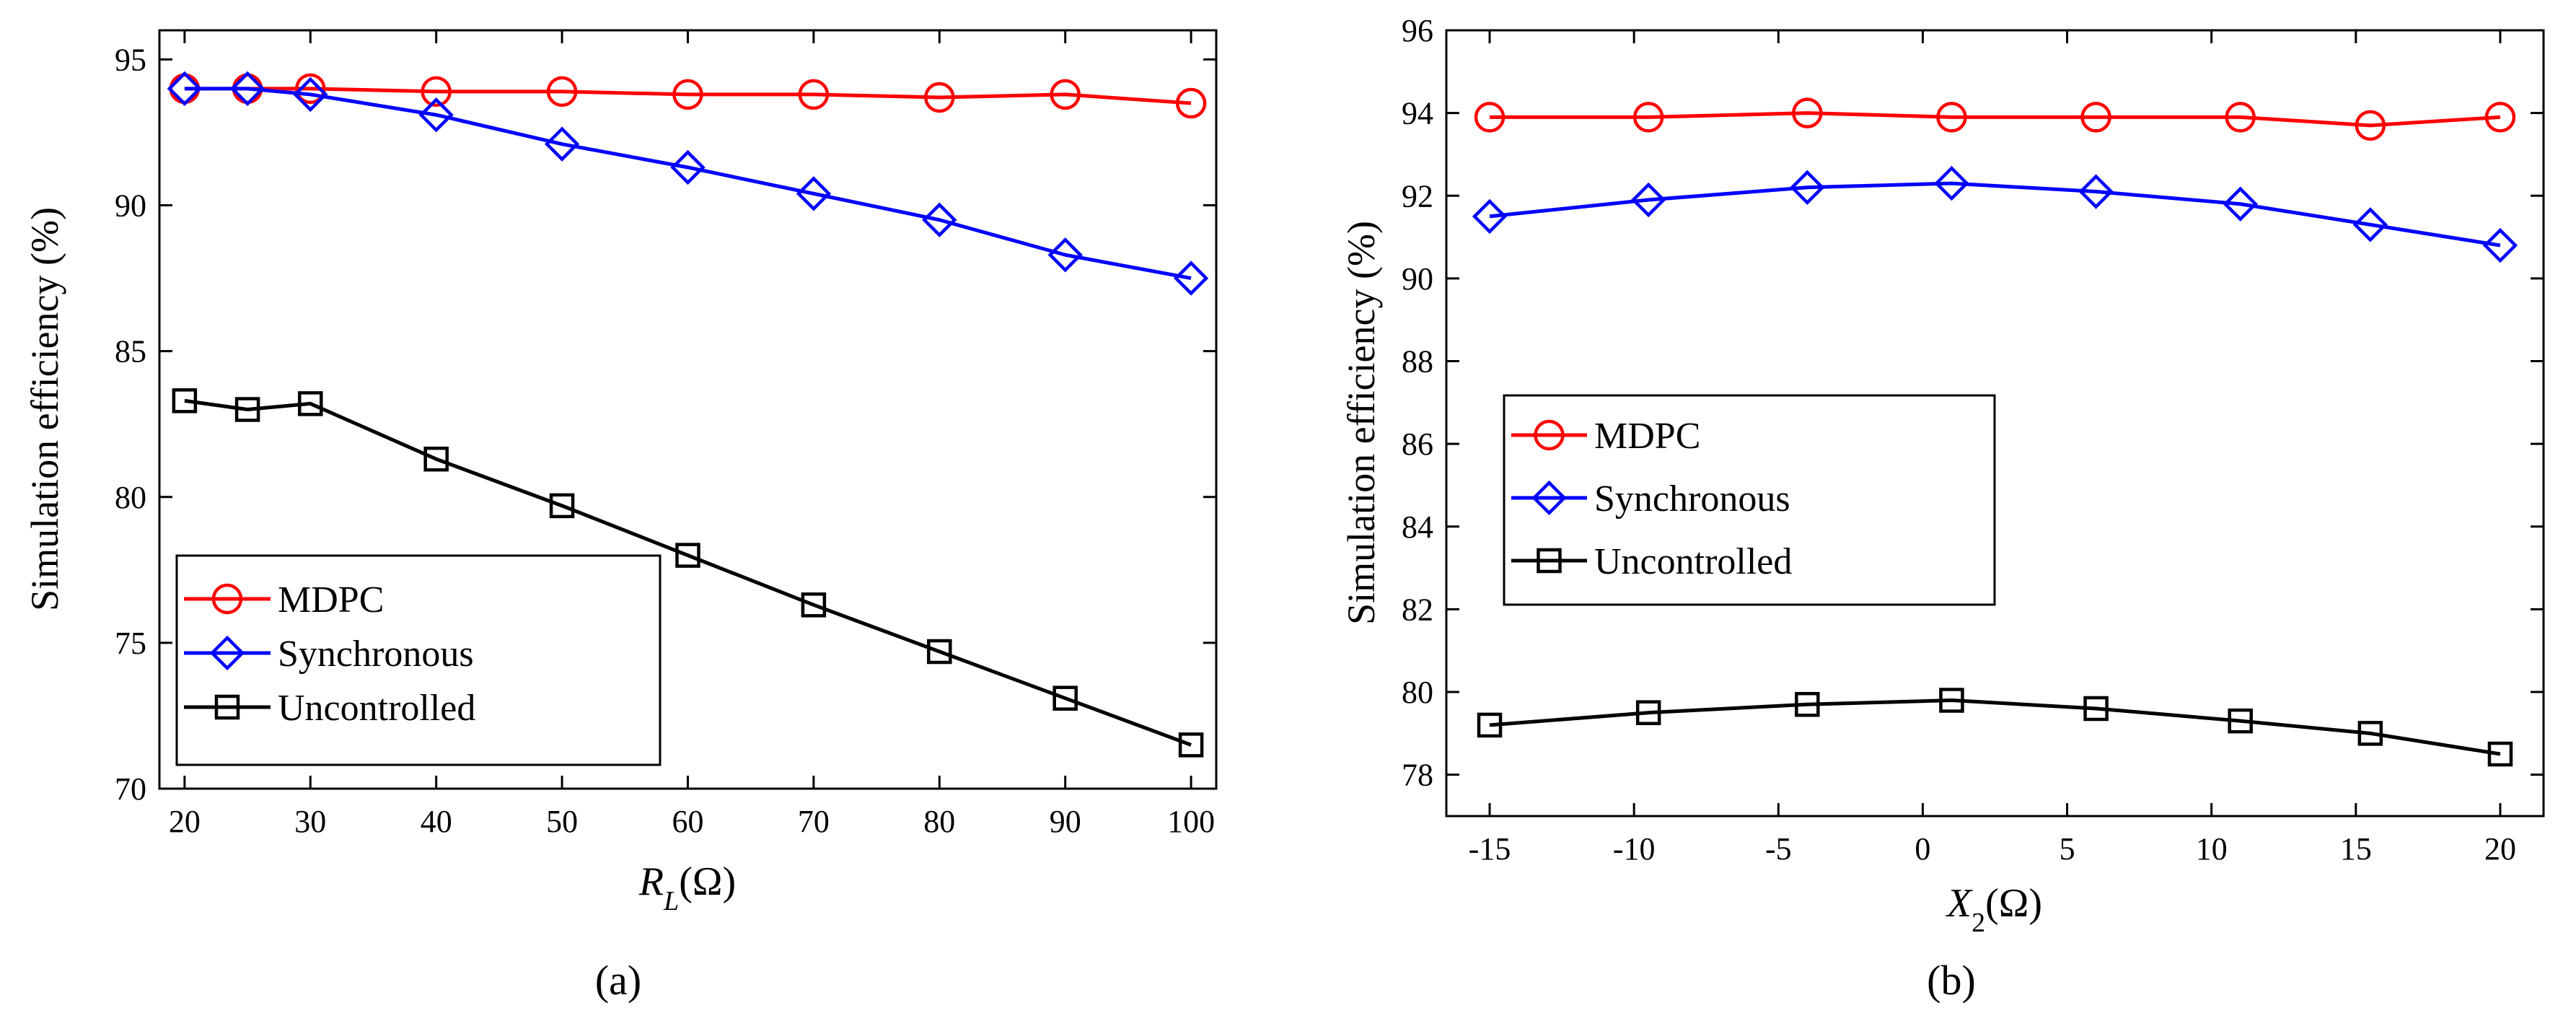  What do you see at coordinates (1417, 279) in the screenshot?
I see `y-tick-label-b-6: 90` at bounding box center [1417, 279].